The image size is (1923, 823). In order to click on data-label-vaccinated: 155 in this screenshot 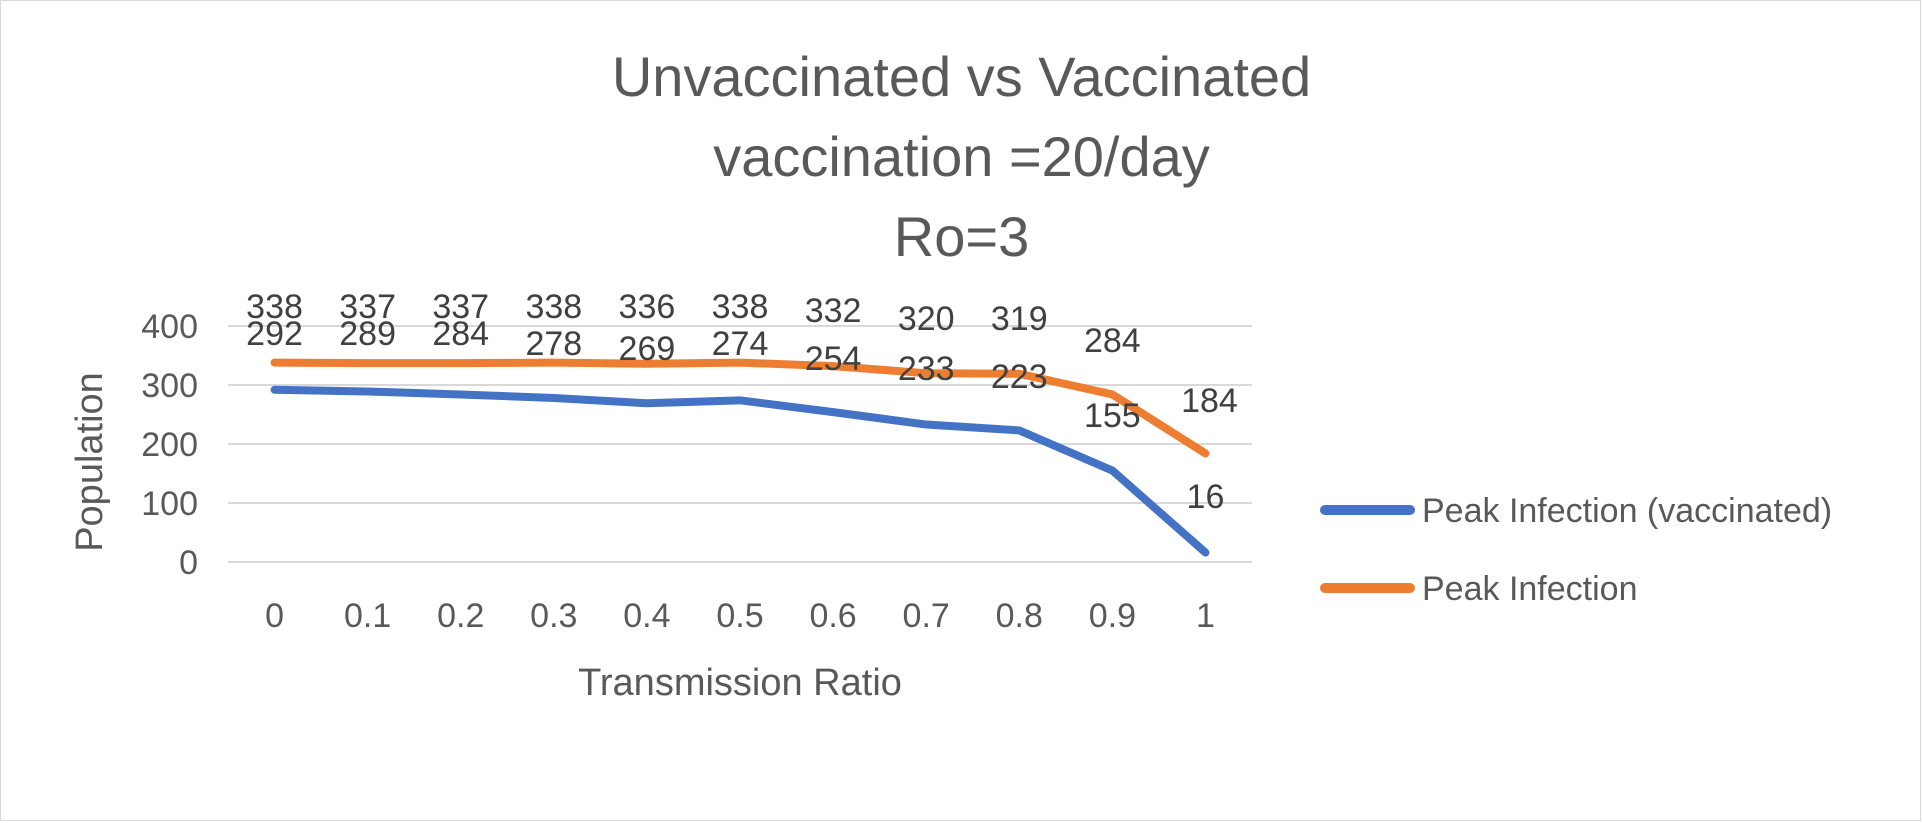, I will do `click(1112, 416)`.